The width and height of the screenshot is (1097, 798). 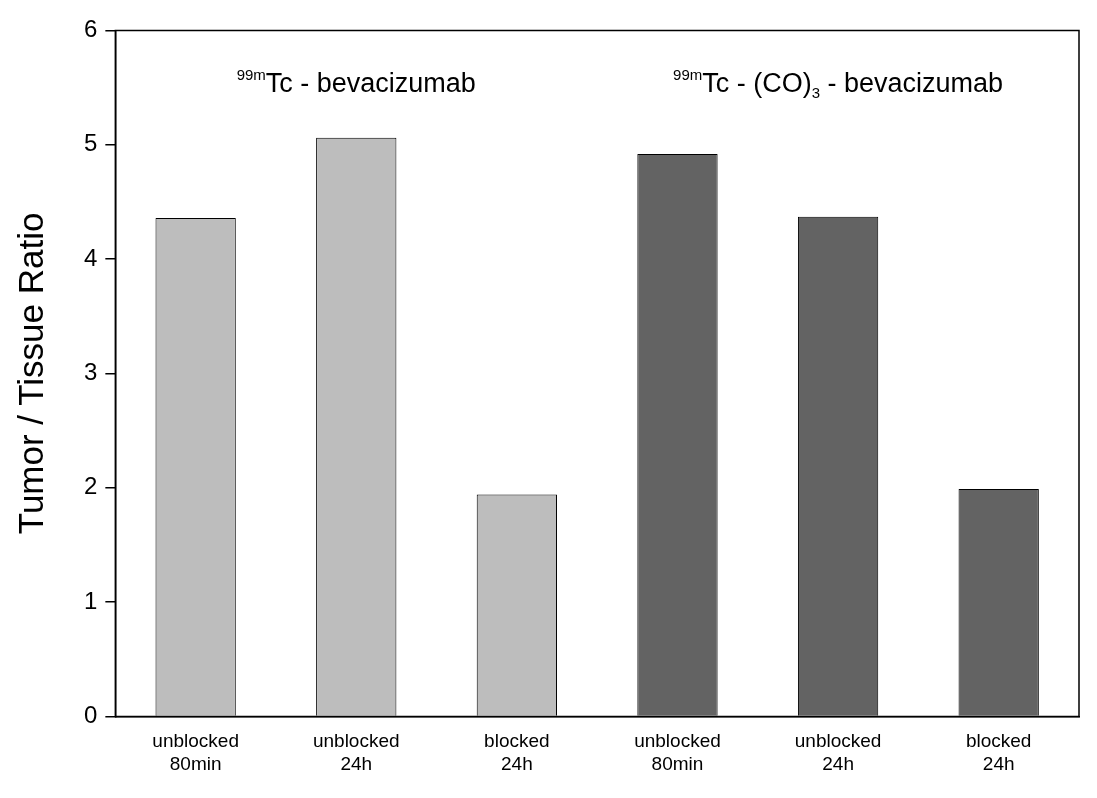 What do you see at coordinates (90, 29) in the screenshot?
I see `y-tick-label: 6` at bounding box center [90, 29].